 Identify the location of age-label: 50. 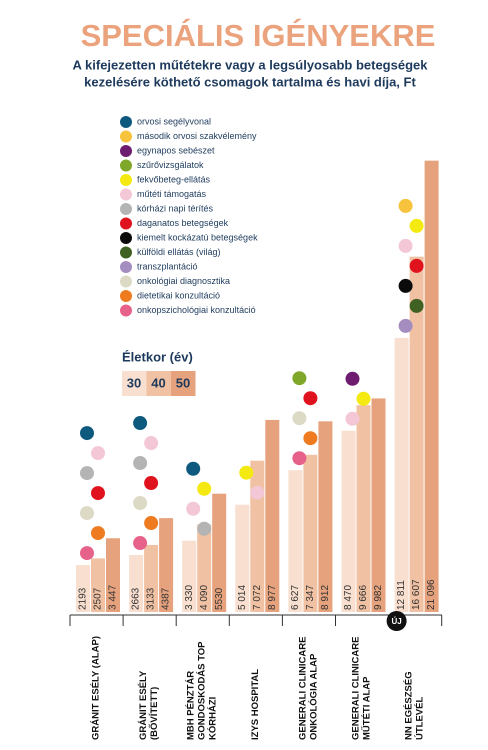
(183, 382).